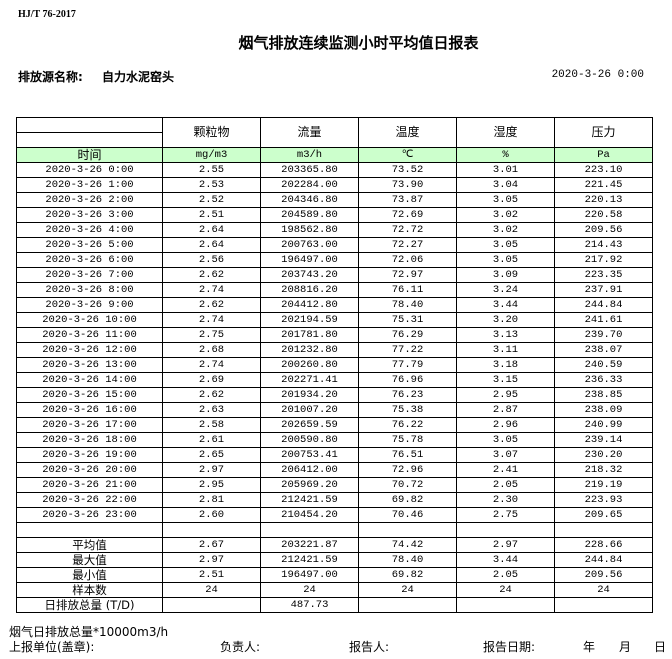  Describe the element at coordinates (211, 245) in the screenshot. I see `cell-particulate: 2.64` at that location.